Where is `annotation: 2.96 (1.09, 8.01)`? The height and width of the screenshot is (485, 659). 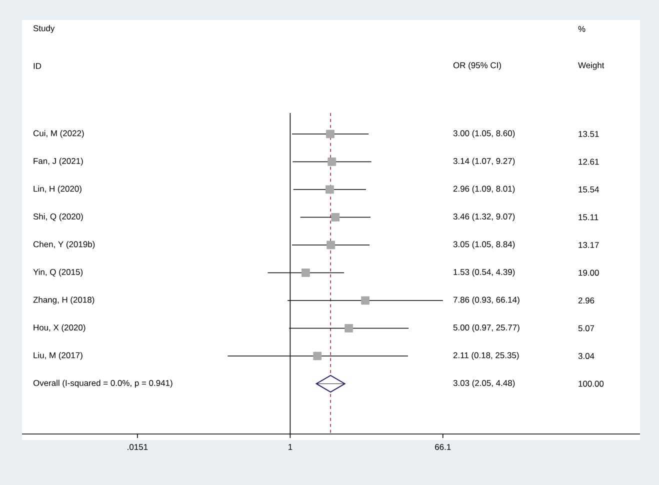
annotation: 2.96 (1.09, 8.01) is located at coordinates (484, 190).